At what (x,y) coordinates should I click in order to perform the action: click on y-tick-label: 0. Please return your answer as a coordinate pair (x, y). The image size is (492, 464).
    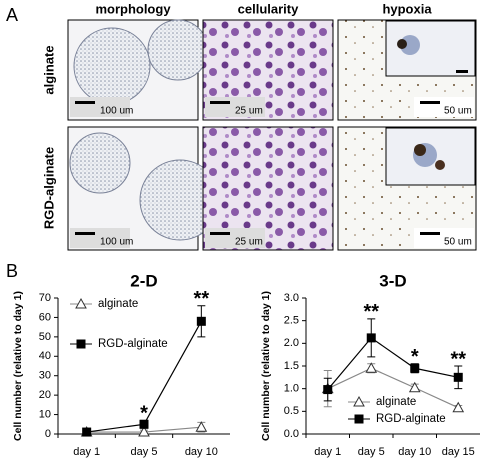
    Looking at the image, I should click on (48, 434).